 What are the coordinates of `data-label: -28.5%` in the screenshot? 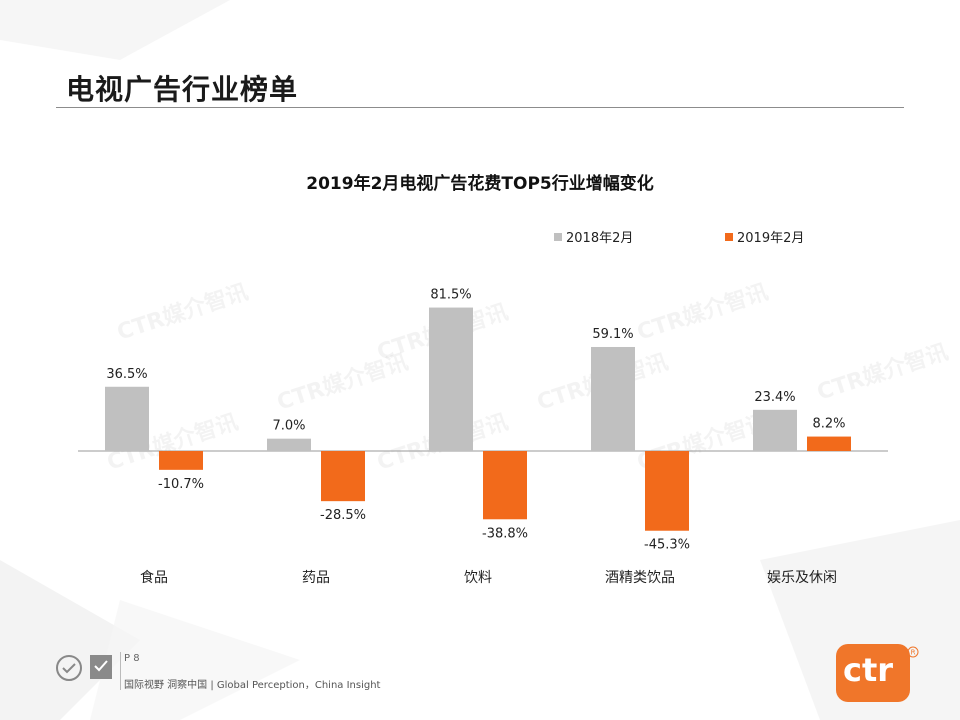 It's located at (343, 515).